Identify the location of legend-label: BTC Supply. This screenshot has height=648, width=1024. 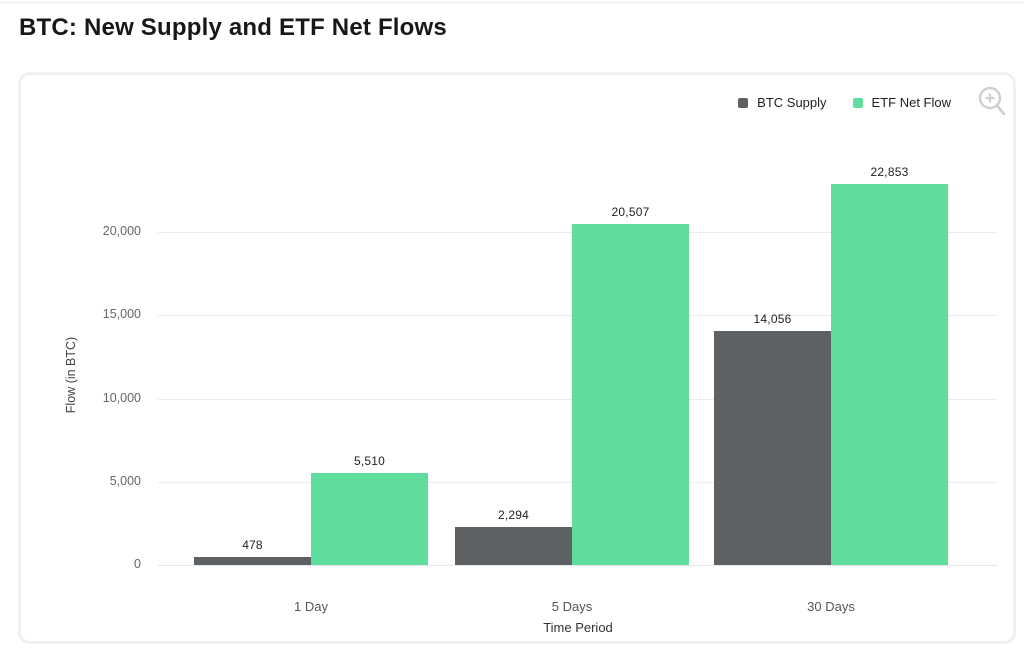
(792, 102).